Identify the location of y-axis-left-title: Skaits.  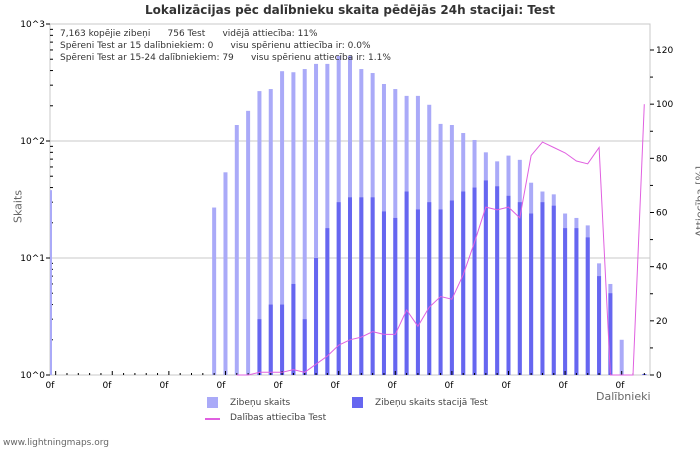
(18, 206).